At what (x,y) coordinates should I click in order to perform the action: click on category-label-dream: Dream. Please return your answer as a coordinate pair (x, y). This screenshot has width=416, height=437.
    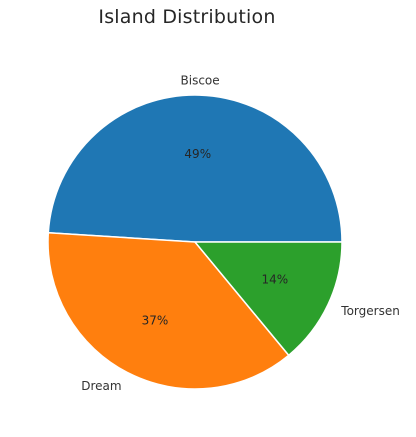
    Looking at the image, I should click on (101, 386).